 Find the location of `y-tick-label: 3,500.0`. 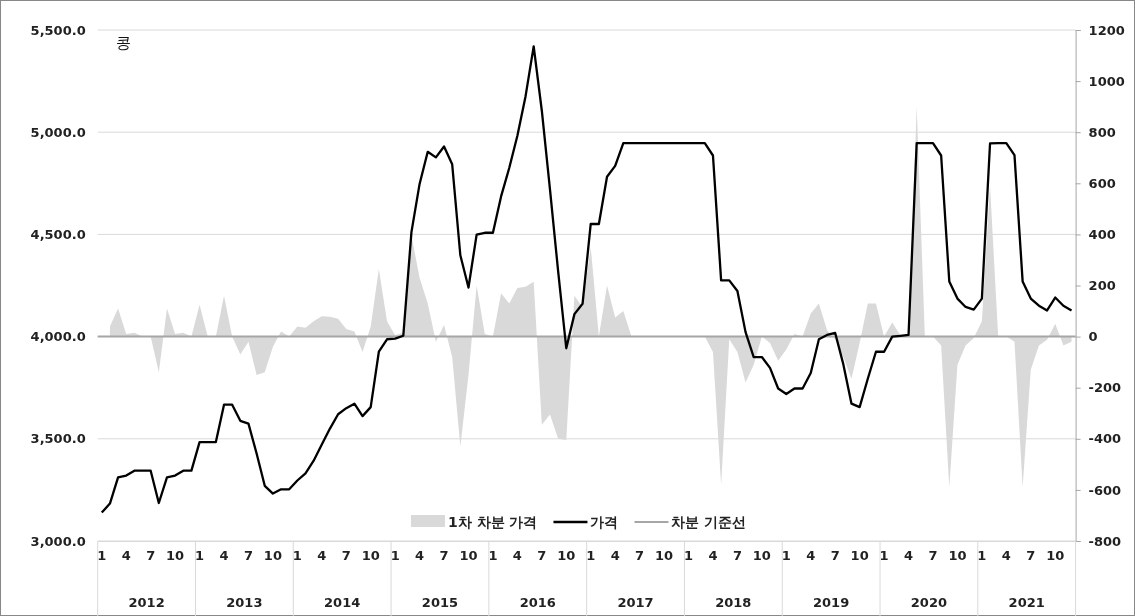

y-tick-label: 3,500.0 is located at coordinates (58, 439).